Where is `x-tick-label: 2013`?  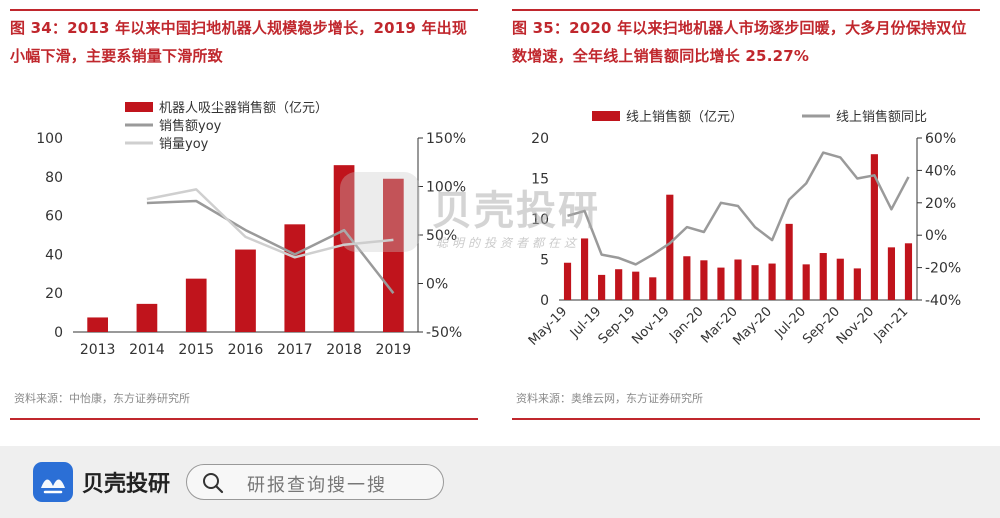 x-tick-label: 2013 is located at coordinates (98, 350).